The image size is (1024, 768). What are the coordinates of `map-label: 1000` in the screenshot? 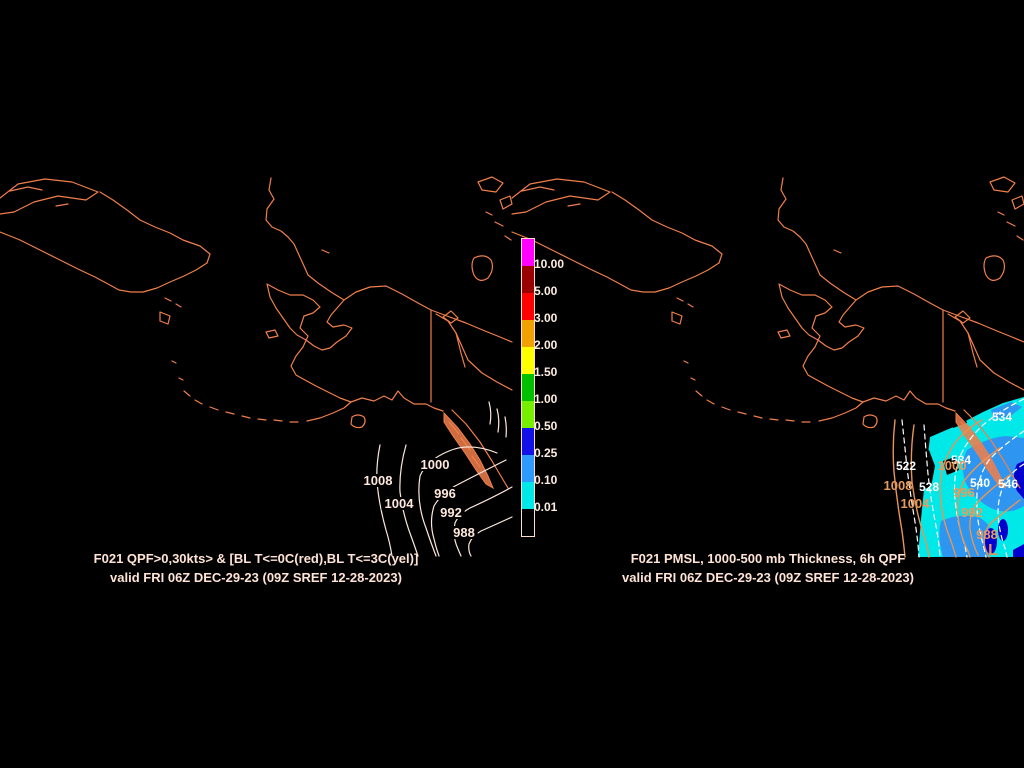 It's located at (435, 464).